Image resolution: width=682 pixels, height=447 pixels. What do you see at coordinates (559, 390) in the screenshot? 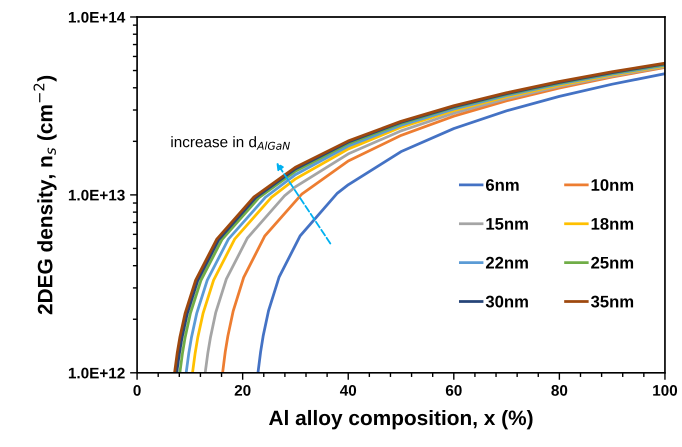
I see `x-tick-label: 80` at bounding box center [559, 390].